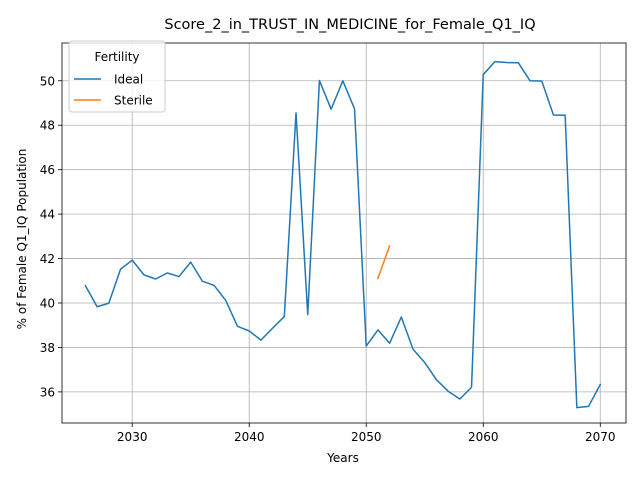 This screenshot has width=640, height=480. Describe the element at coordinates (600, 437) in the screenshot. I see `x-tick-label: 2070` at that location.